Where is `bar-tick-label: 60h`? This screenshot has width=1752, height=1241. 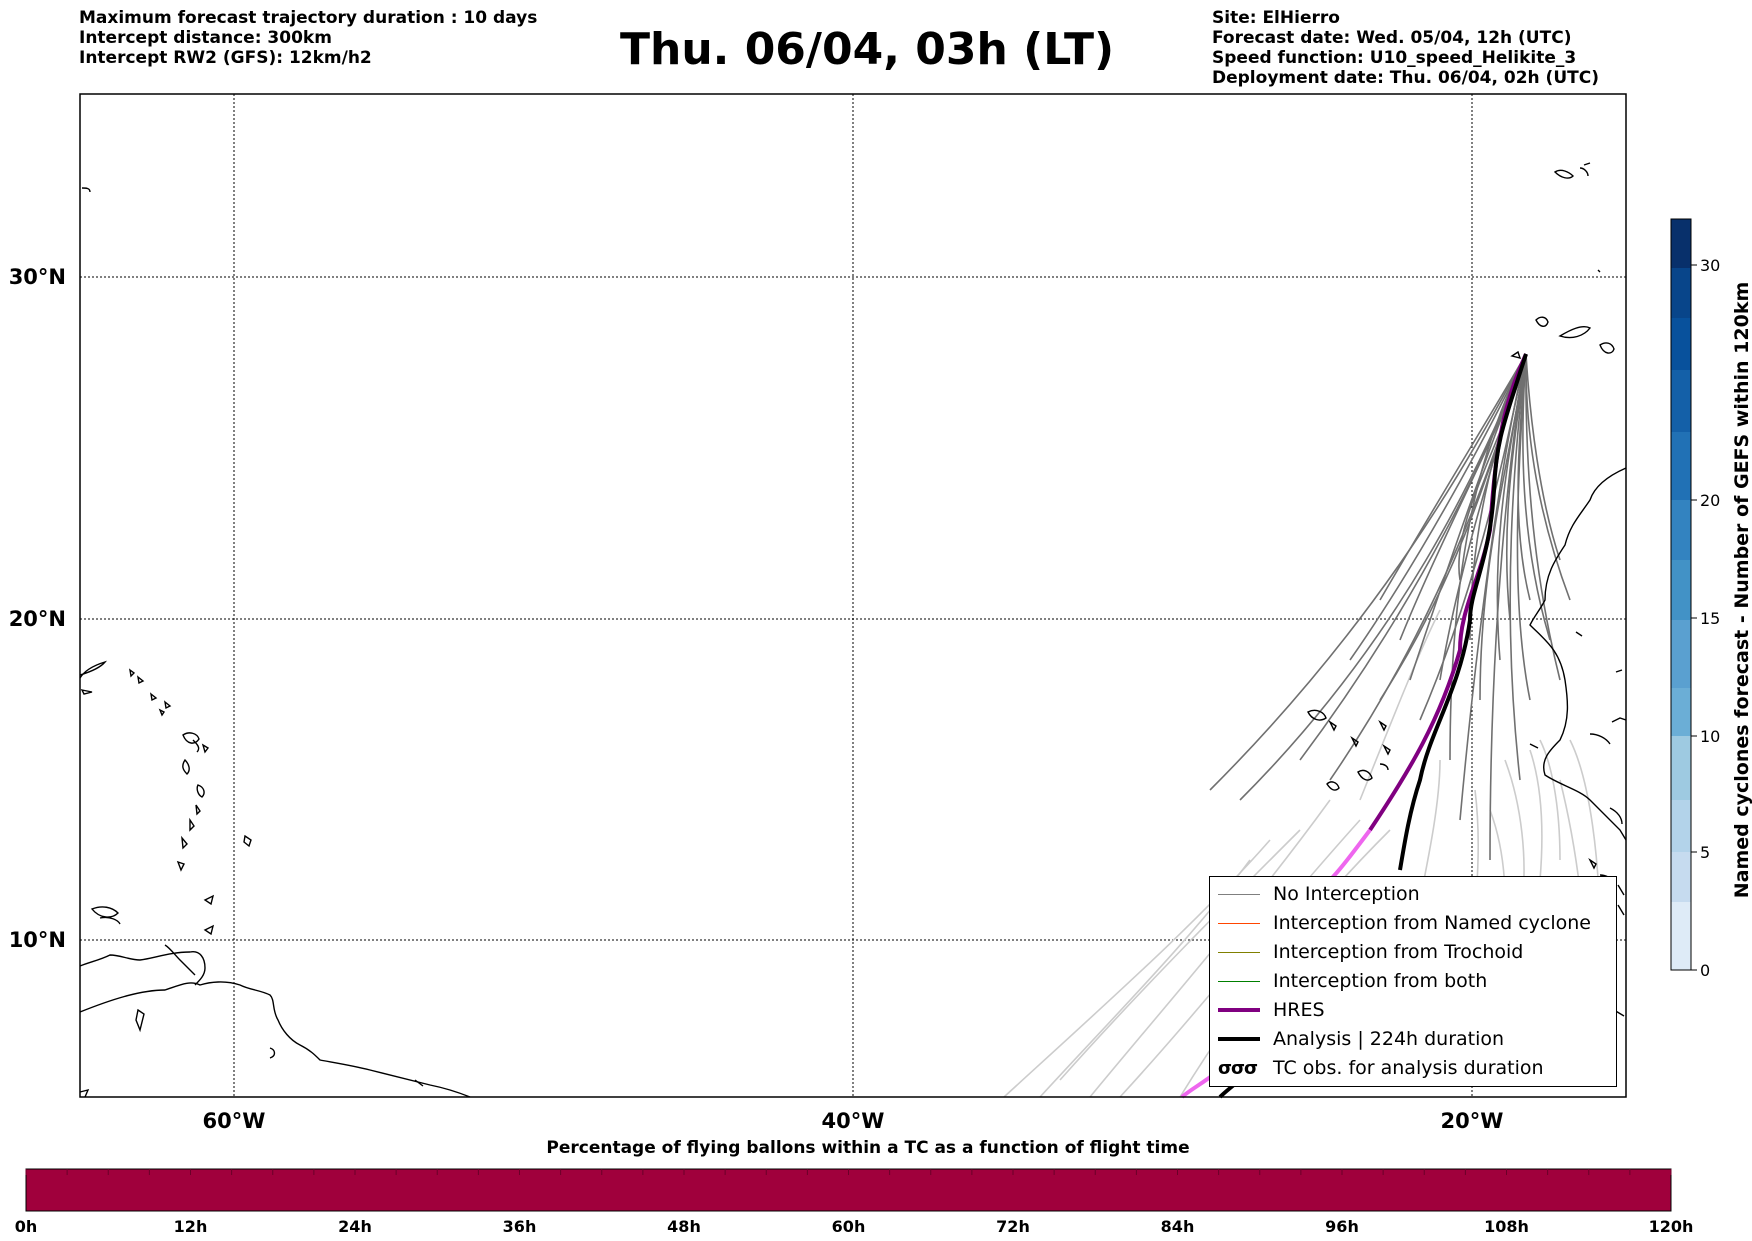 bar-tick-label: 60h is located at coordinates (849, 1226).